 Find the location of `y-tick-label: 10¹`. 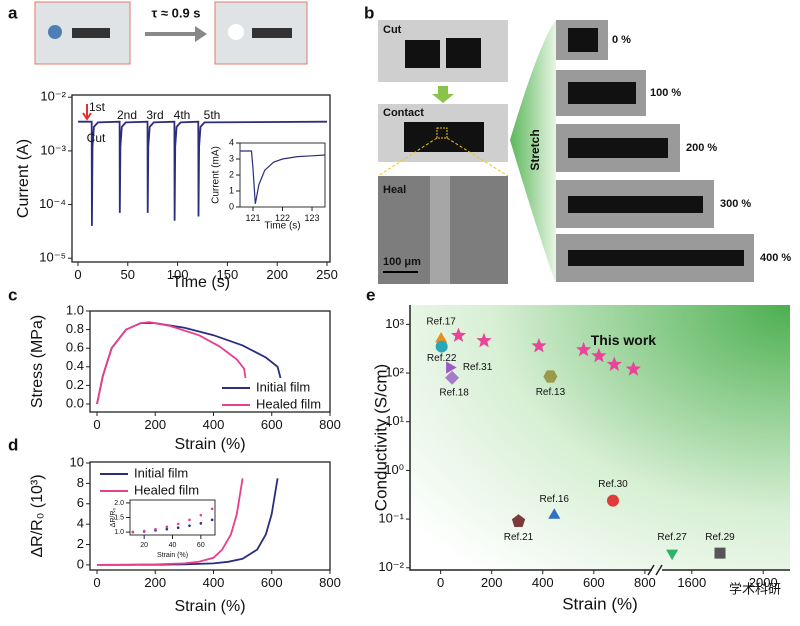

y-tick-label: 10¹ is located at coordinates (394, 420).